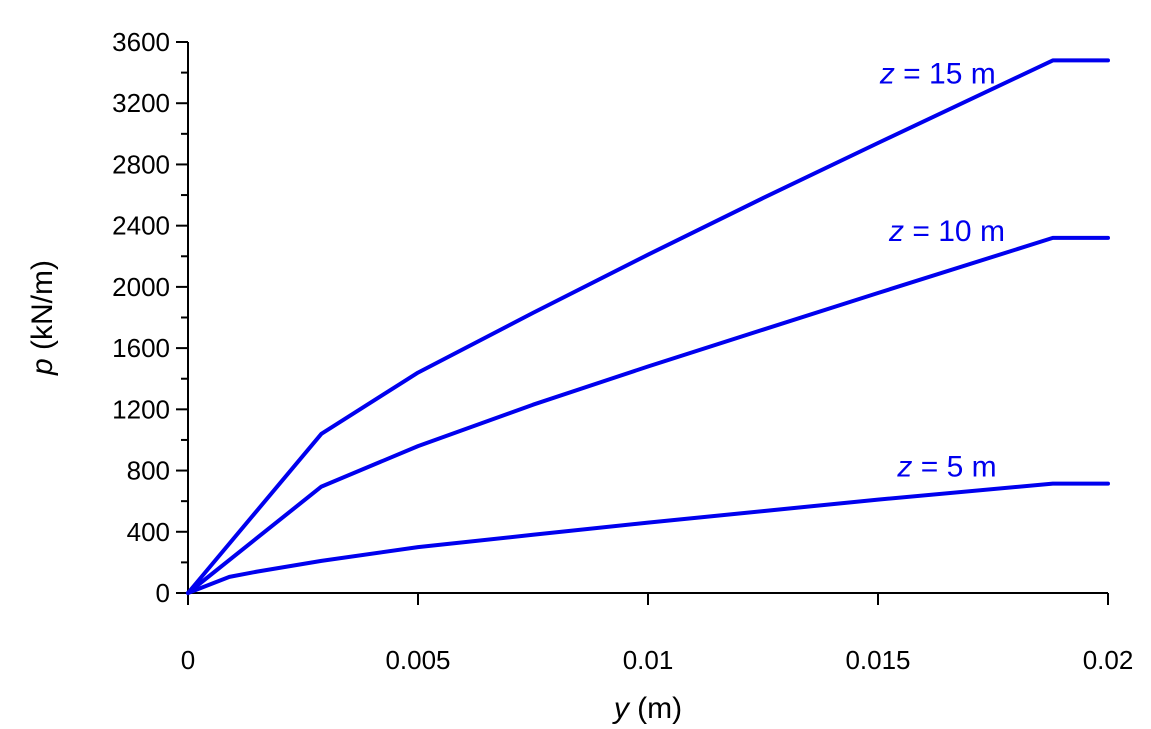 This screenshot has height=729, width=1151. What do you see at coordinates (141, 287) in the screenshot?
I see `y-tick-label: 2000` at bounding box center [141, 287].